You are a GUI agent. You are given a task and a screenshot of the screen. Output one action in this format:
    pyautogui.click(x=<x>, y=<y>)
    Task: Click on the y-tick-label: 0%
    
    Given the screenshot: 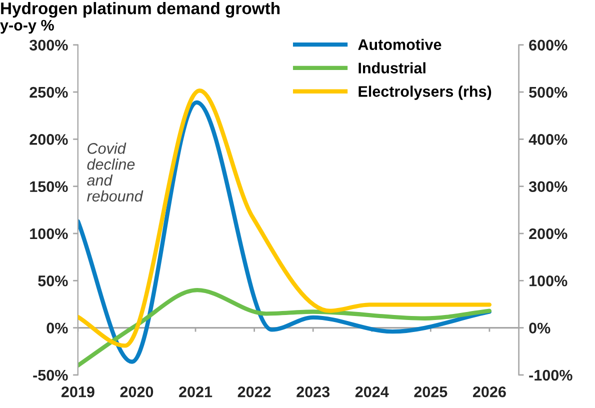 What is the action you would take?
    pyautogui.click(x=57, y=328)
    